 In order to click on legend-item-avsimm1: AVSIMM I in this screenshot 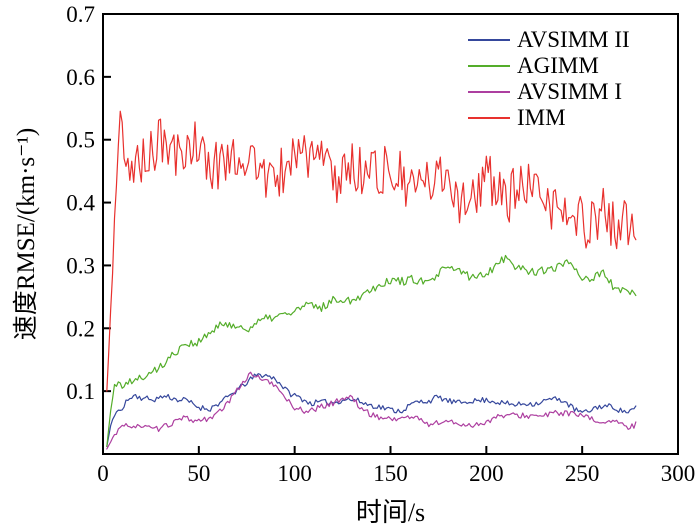, I will do `click(549, 92)`.